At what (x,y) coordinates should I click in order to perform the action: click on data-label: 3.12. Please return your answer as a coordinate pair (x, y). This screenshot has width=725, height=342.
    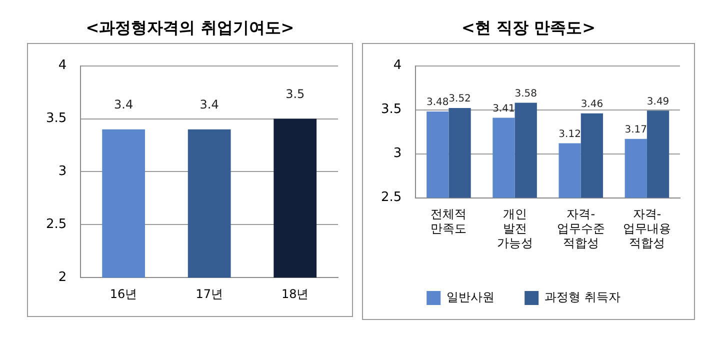
    Looking at the image, I should click on (569, 134).